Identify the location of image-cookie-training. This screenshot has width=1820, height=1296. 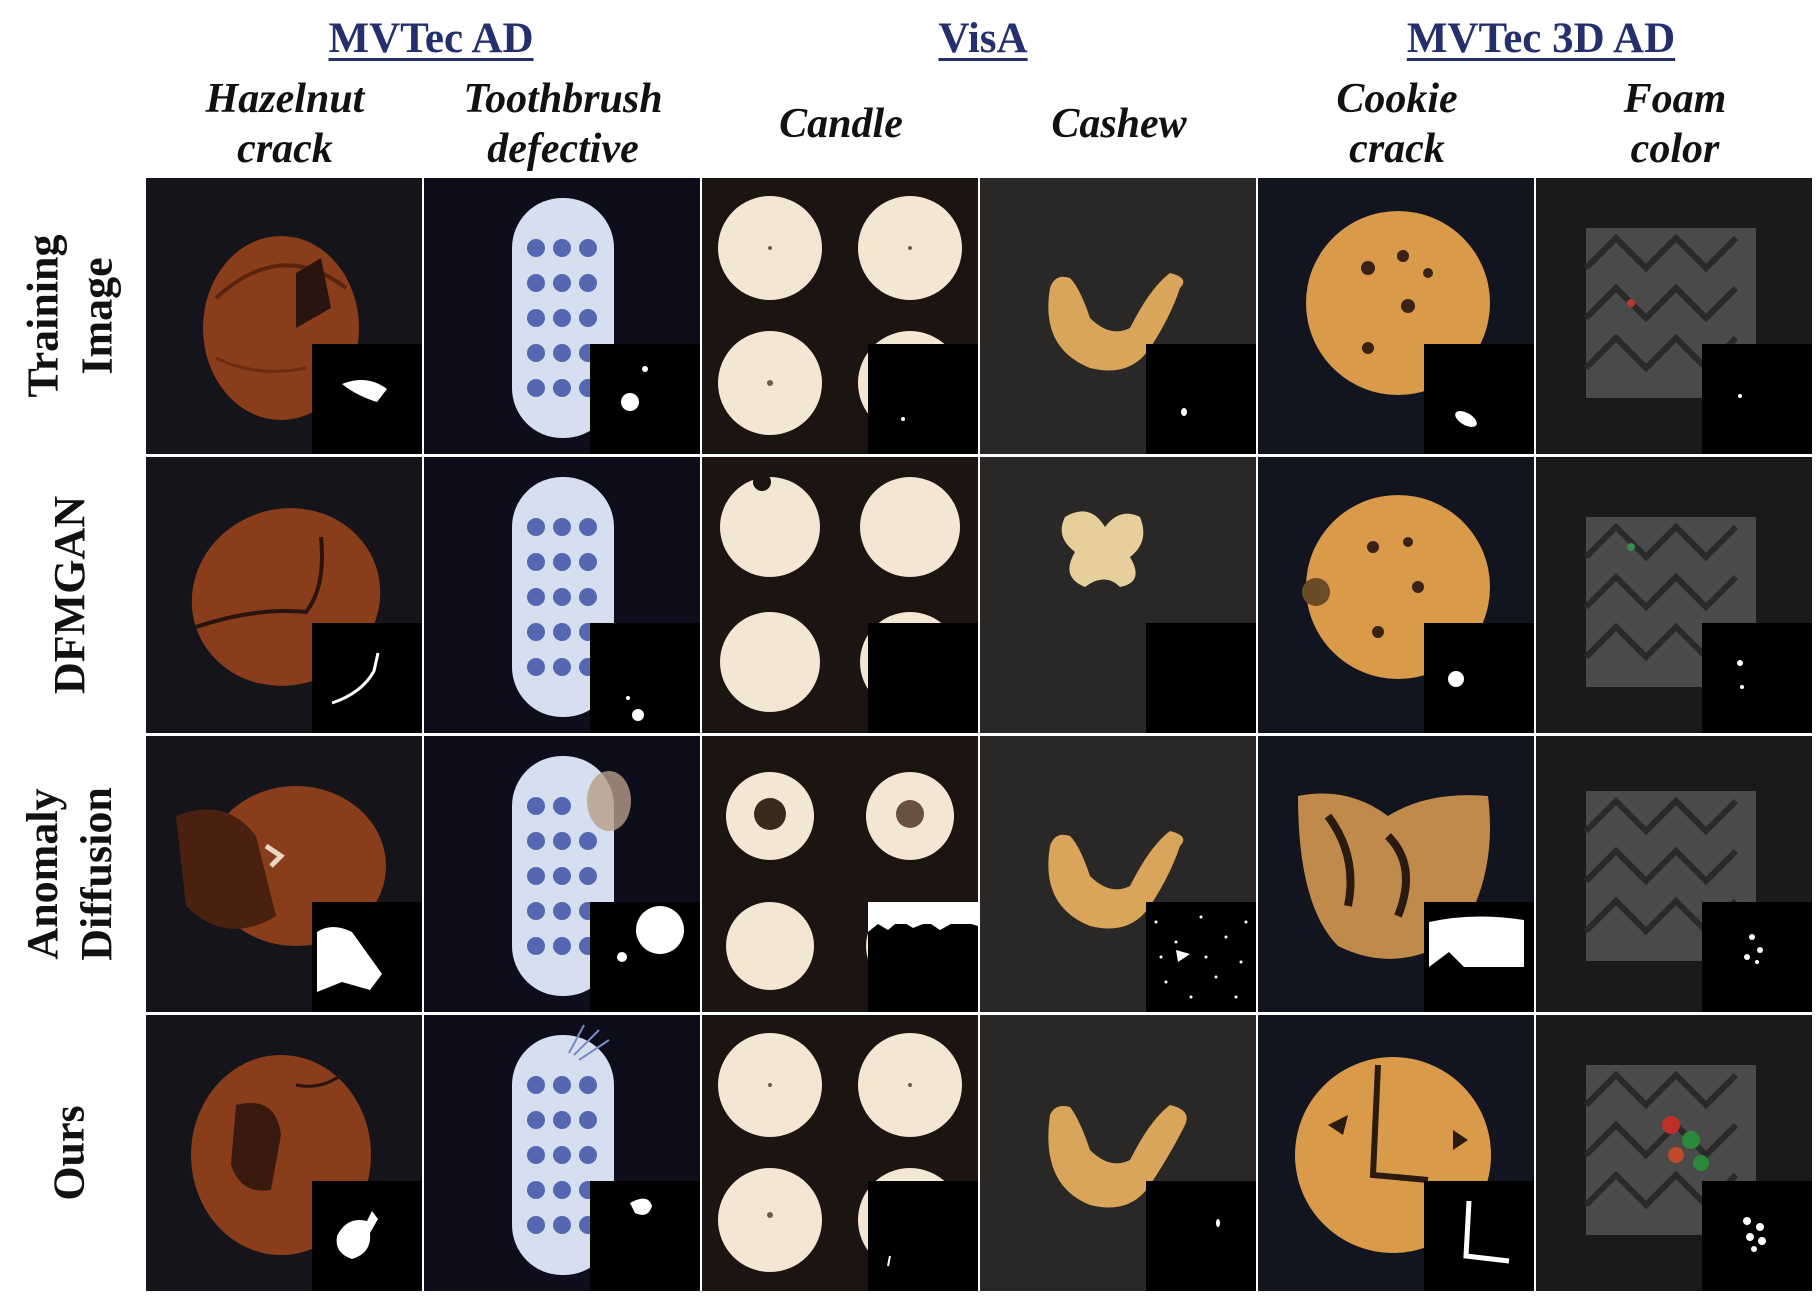
(1396, 316).